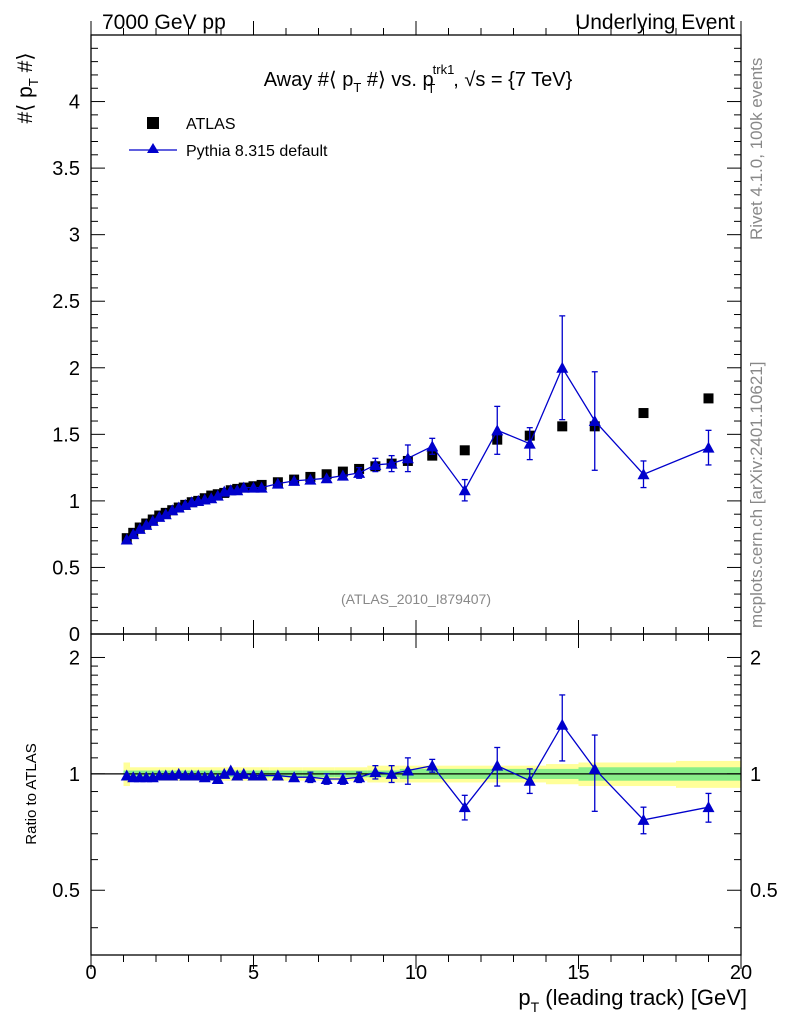 The image size is (786, 1024). What do you see at coordinates (228, 138) in the screenshot?
I see `legend: ATLAS Pythia 8.315 default` at bounding box center [228, 138].